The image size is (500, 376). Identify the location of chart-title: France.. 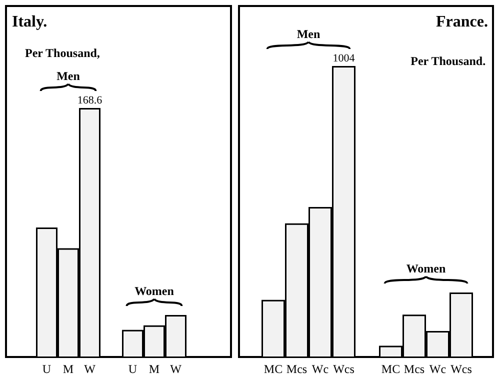
(462, 22).